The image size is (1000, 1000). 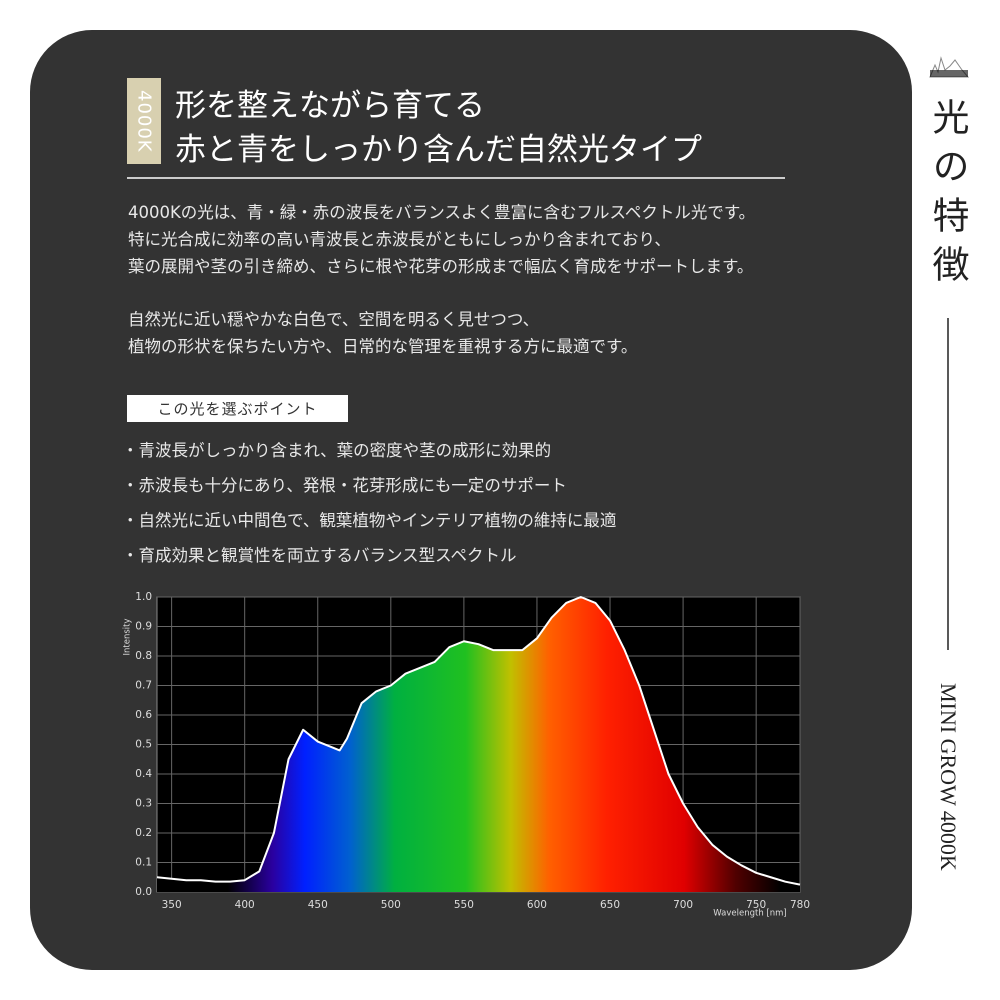 I want to click on y-axis-label: Intensity, so click(x=128, y=637).